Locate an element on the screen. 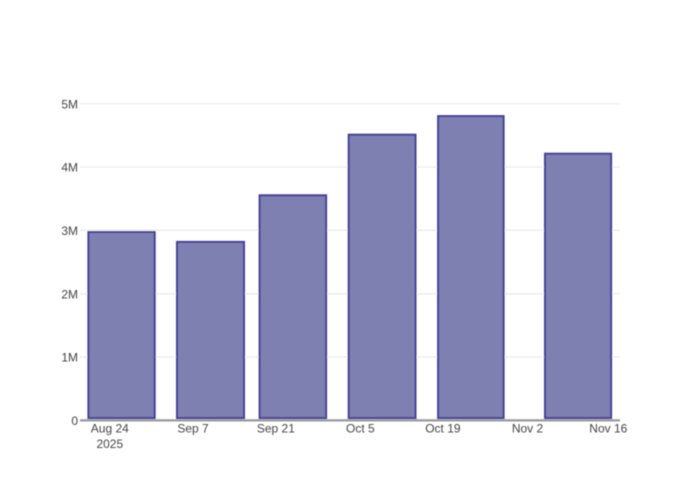 The image size is (700, 500). svg-text: 0 is located at coordinates (74, 421).